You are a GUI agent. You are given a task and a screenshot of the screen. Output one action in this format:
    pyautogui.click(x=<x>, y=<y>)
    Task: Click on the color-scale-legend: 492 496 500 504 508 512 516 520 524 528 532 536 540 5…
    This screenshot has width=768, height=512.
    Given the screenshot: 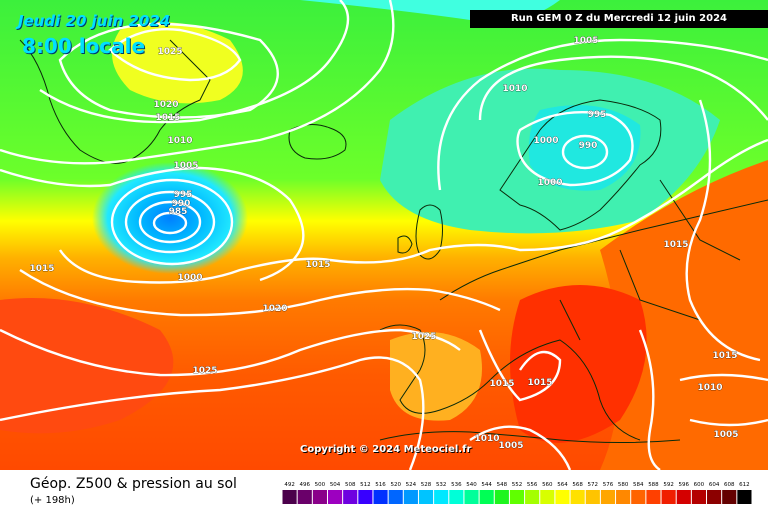 What is the action you would take?
    pyautogui.click(x=517, y=493)
    